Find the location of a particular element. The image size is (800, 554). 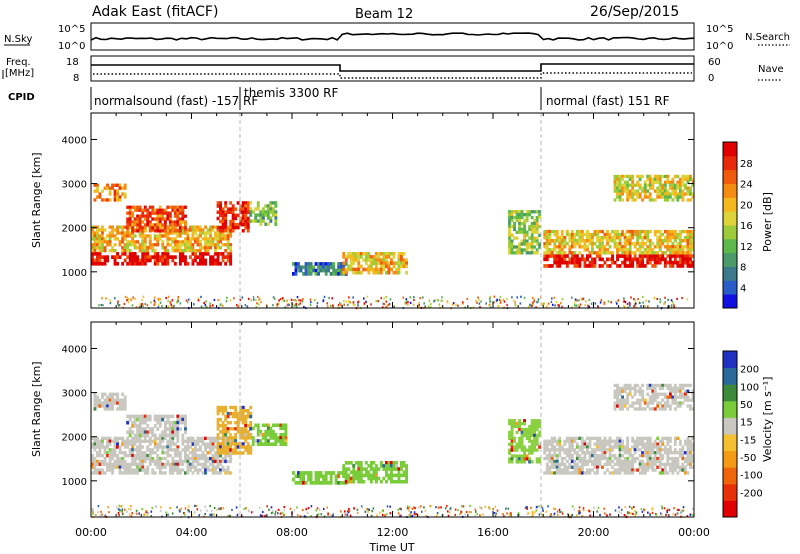

velocity-echo-region is located at coordinates (320, 478).